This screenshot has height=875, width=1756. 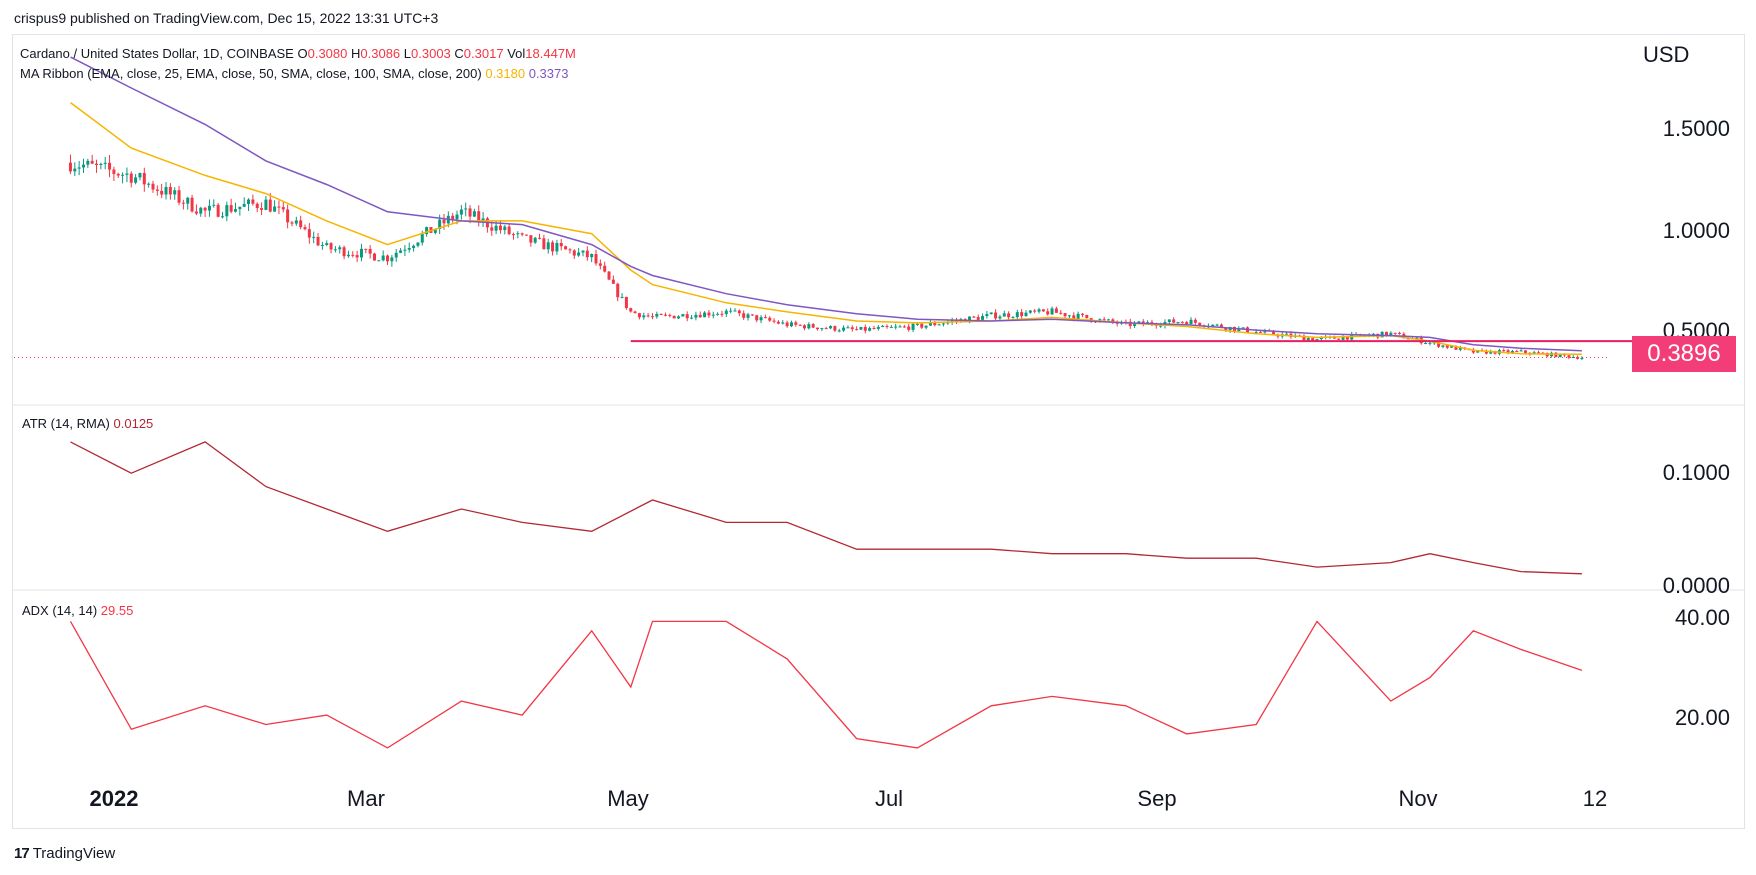 What do you see at coordinates (64, 853) in the screenshot?
I see `tradingview-brand: 17 TradingView` at bounding box center [64, 853].